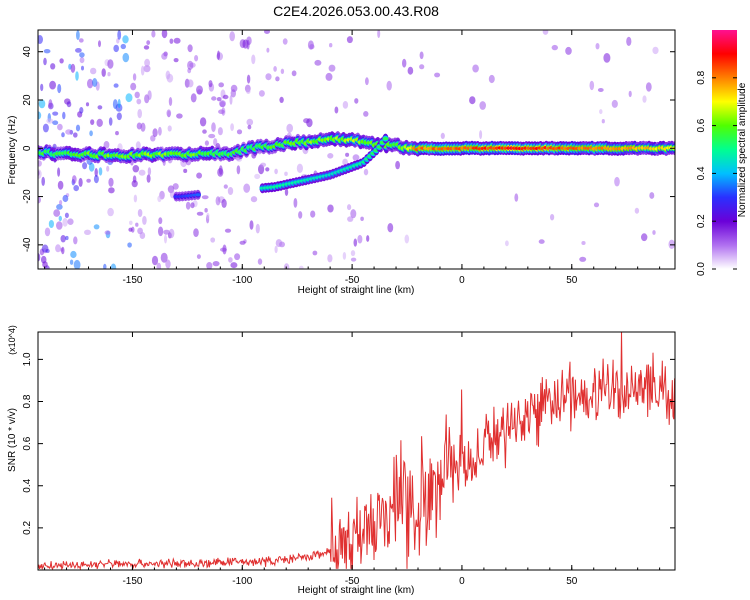 Image resolution: width=750 pixels, height=600 pixels. What do you see at coordinates (12, 440) in the screenshot?
I see `snr-y-label: SNR (10 * v/v)` at bounding box center [12, 440].